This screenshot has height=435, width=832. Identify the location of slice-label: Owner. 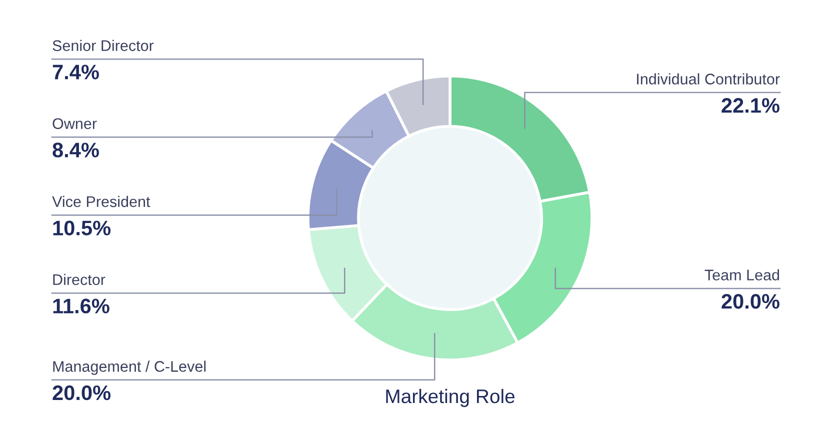
(74, 124).